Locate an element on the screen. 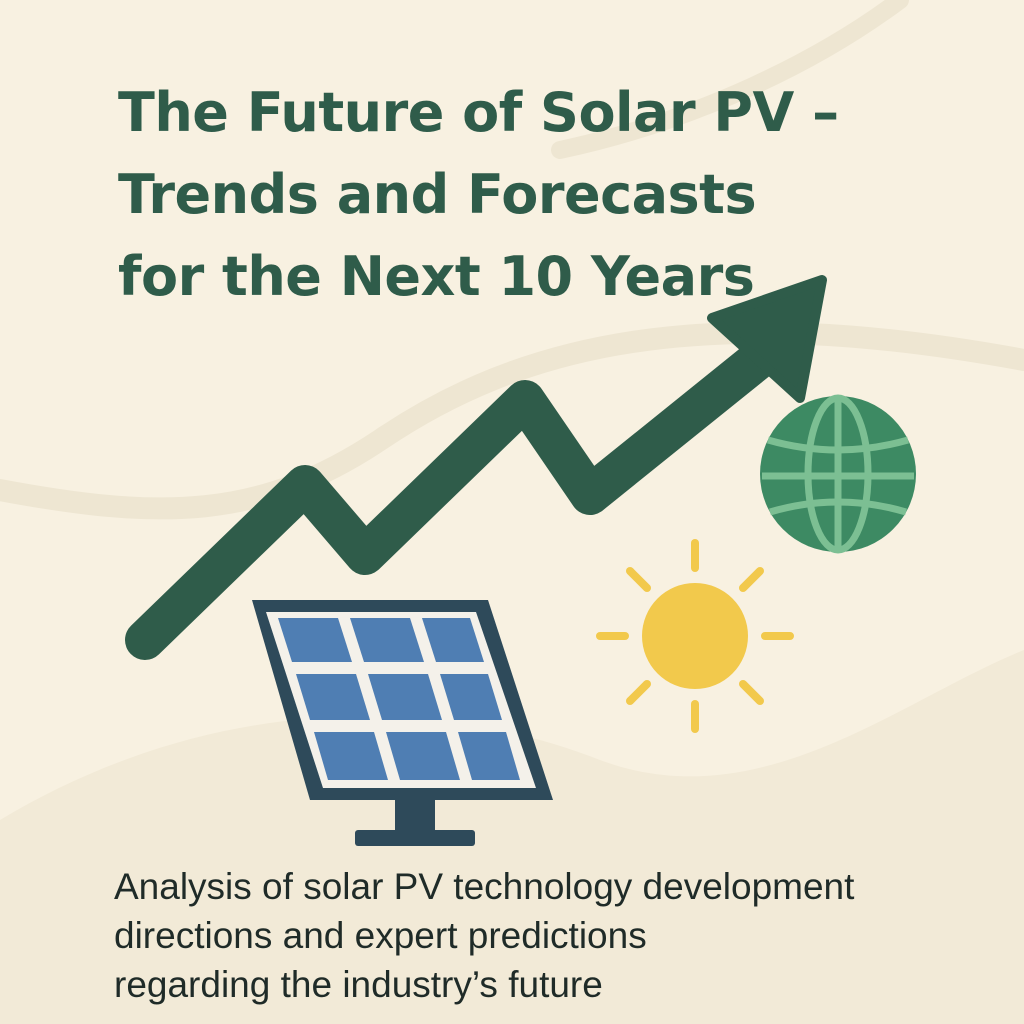  solar-panel-icon is located at coordinates (402, 723).